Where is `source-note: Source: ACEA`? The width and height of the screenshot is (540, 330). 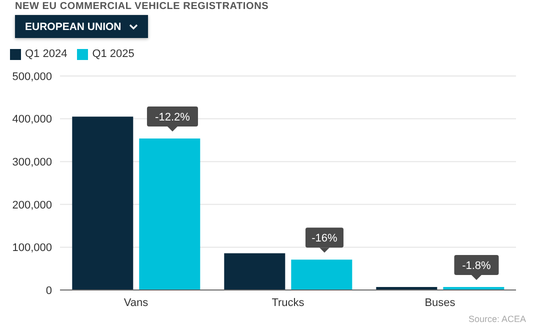 source-note: Source: ACEA is located at coordinates (497, 319).